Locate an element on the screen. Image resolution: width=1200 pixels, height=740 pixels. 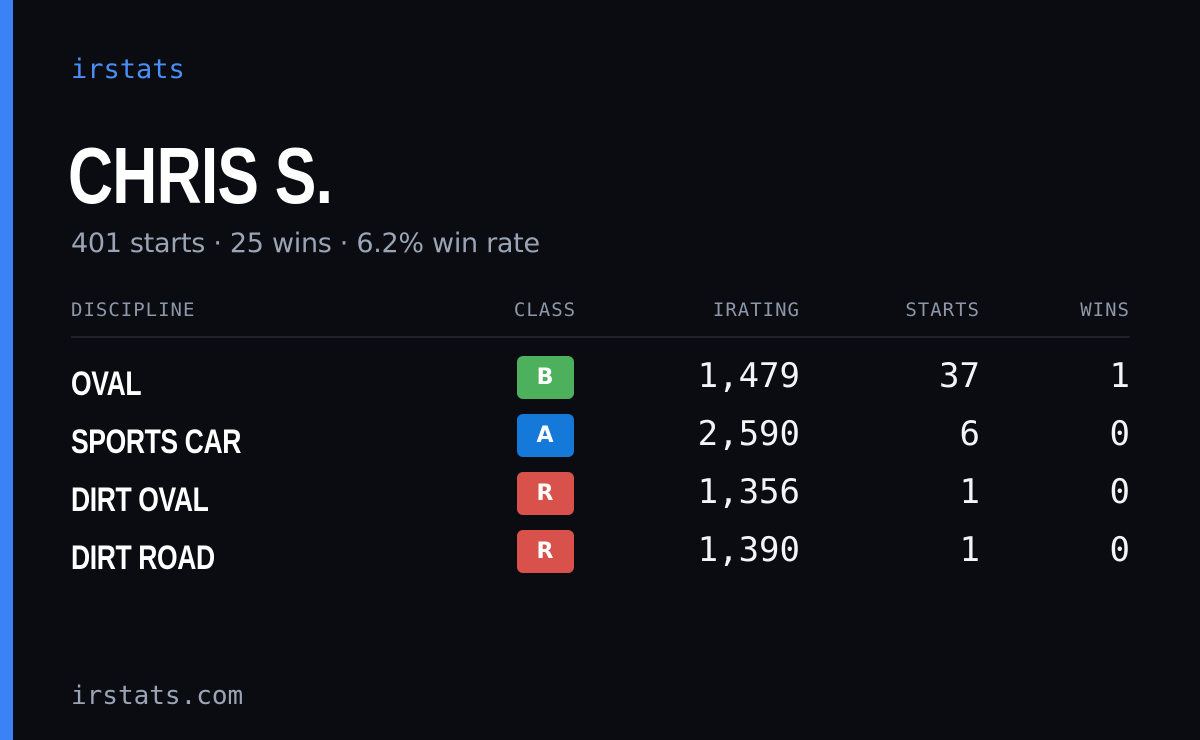
starts-value: 37 is located at coordinates (959, 376).